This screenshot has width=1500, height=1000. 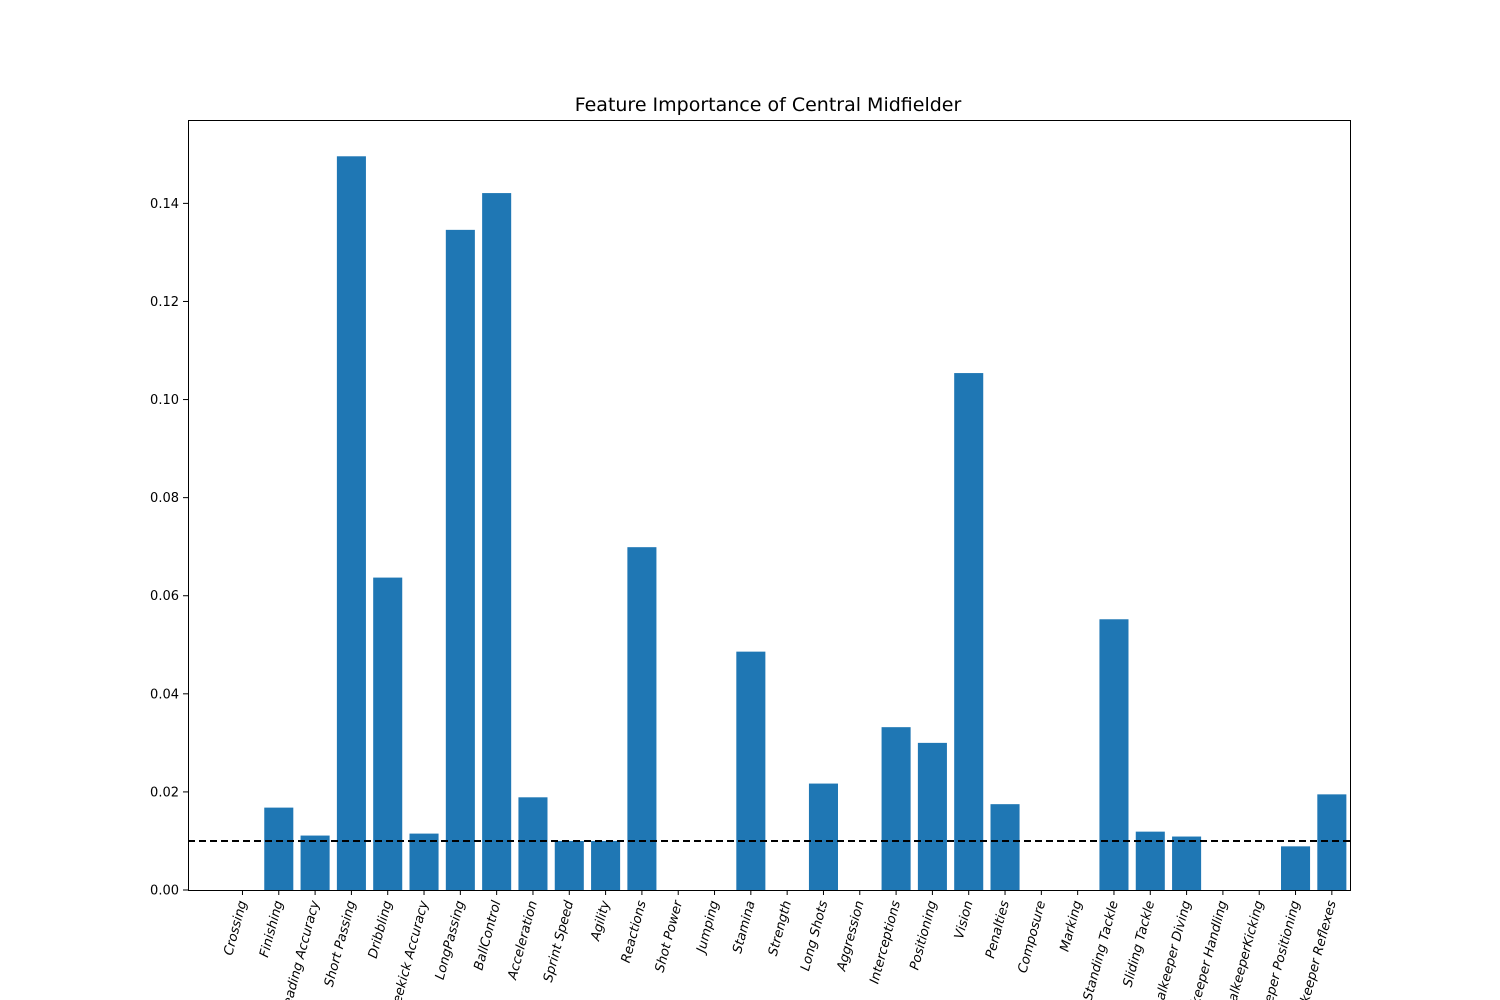 What do you see at coordinates (488, 935) in the screenshot?
I see `x-tick-label: BallControl` at bounding box center [488, 935].